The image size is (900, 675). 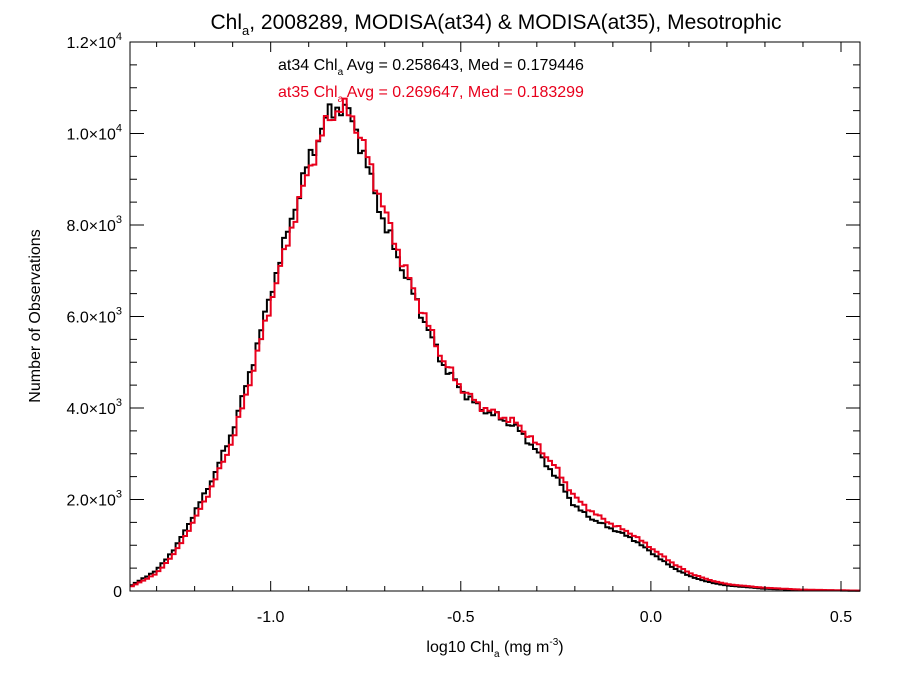 I want to click on y-tick-label: 1.0×10⁴, so click(x=94, y=133).